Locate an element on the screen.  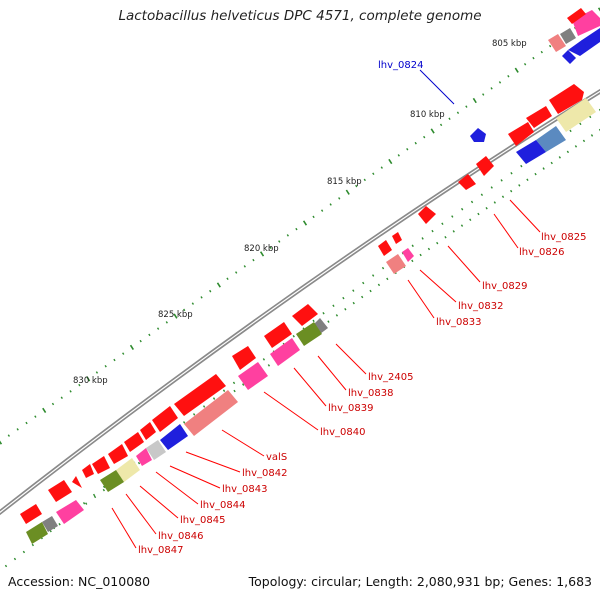
gene-label-lhv0842: lhv_0842 is located at coordinates (264, 473).